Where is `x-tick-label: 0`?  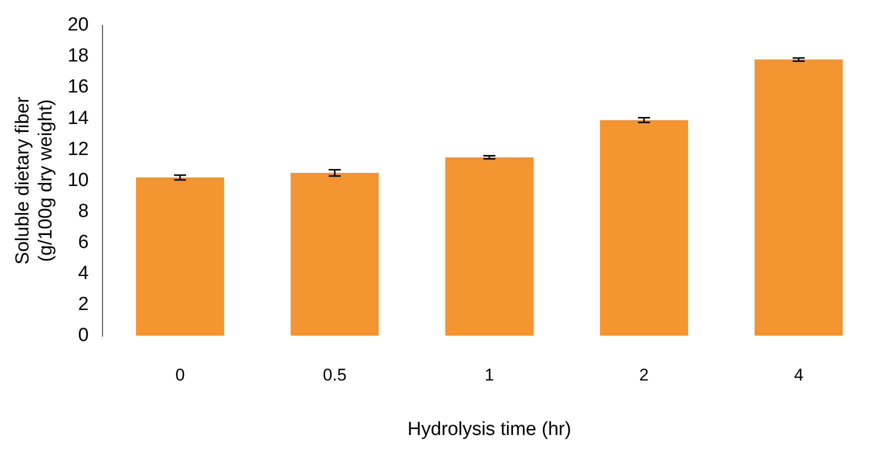
x-tick-label: 0 is located at coordinates (180, 375).